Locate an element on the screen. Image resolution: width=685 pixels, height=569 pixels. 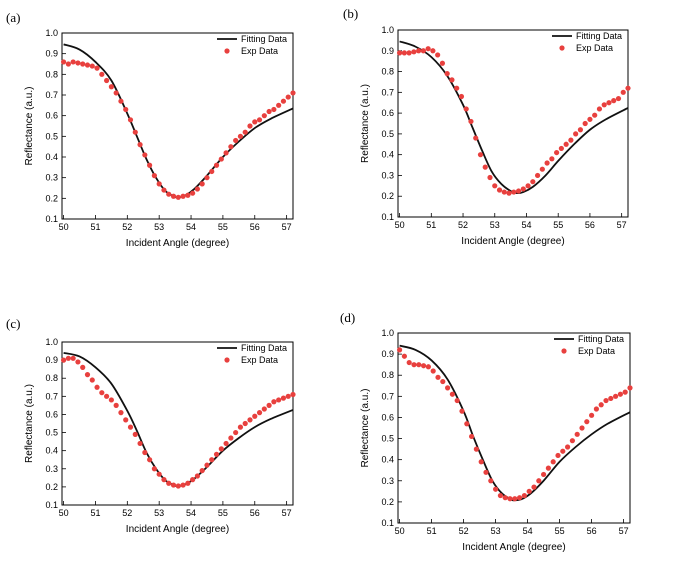
legend-label-fitting: Fitting Data is located at coordinates (599, 36).